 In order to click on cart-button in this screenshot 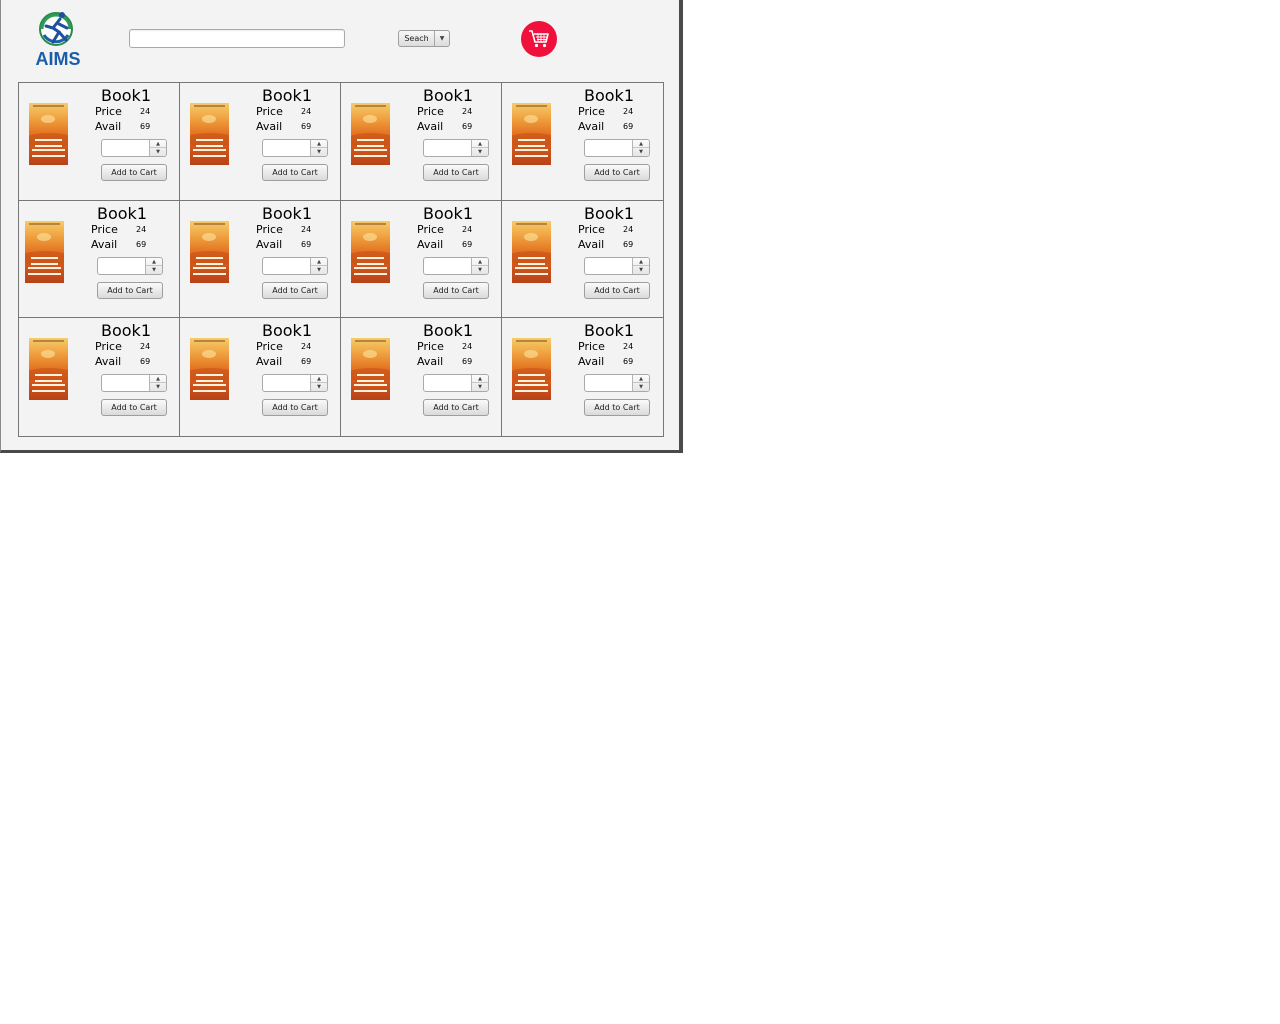, I will do `click(539, 39)`.